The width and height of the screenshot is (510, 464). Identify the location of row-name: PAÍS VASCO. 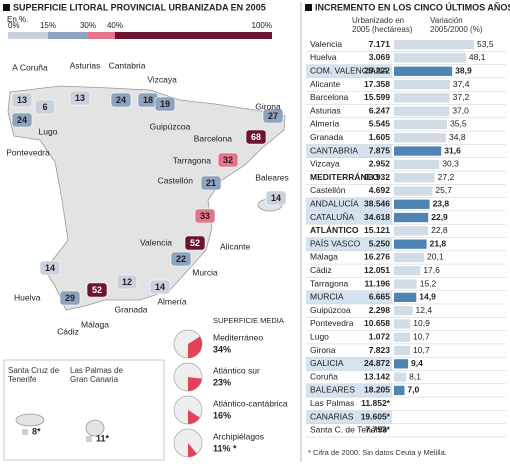
(335, 243).